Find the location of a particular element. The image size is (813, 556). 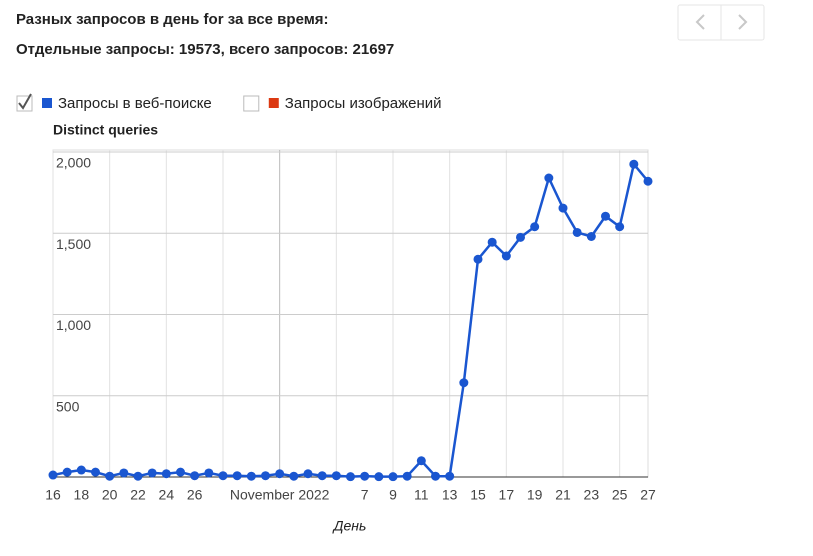

x-tick-label: 24 is located at coordinates (167, 495).